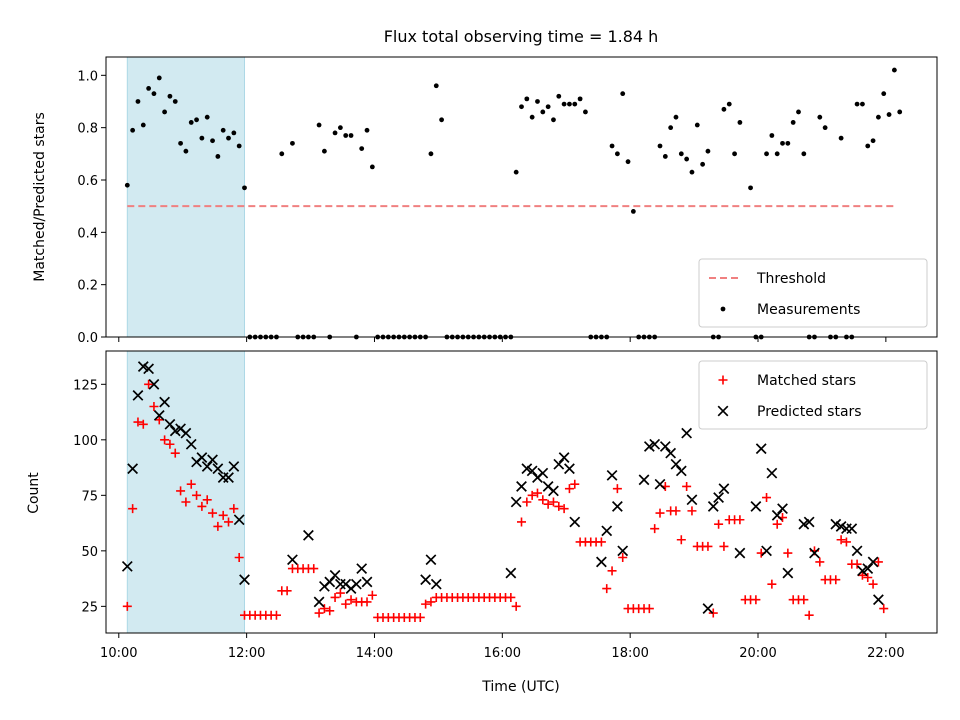 The height and width of the screenshot is (720, 960). Describe the element at coordinates (89, 552) in the screenshot. I see `y-tick-label: 50` at that location.